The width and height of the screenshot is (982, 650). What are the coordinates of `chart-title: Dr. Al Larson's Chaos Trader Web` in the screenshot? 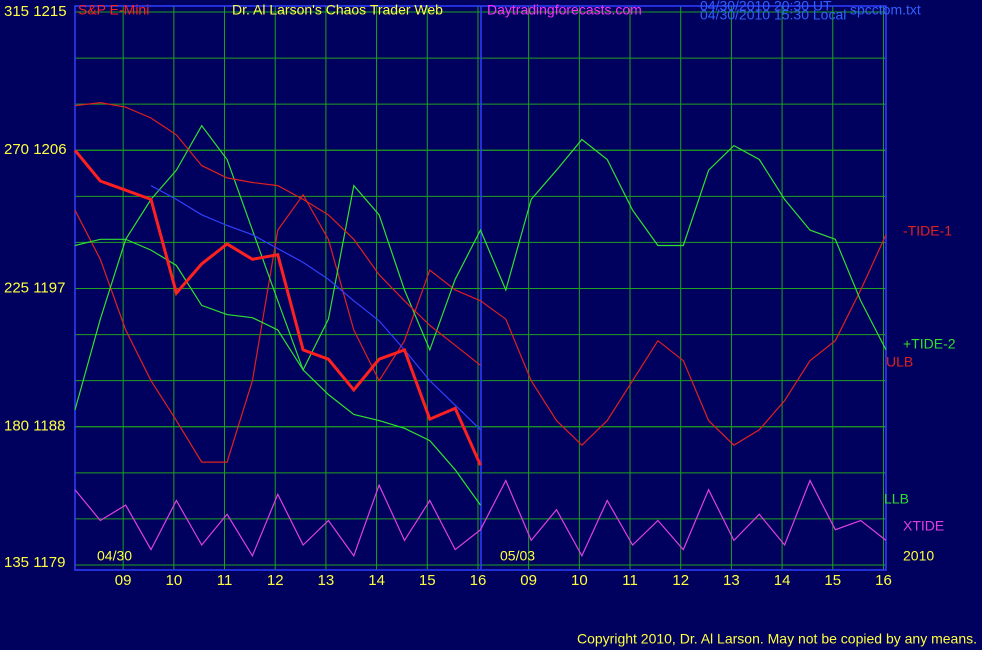 It's located at (337, 10).